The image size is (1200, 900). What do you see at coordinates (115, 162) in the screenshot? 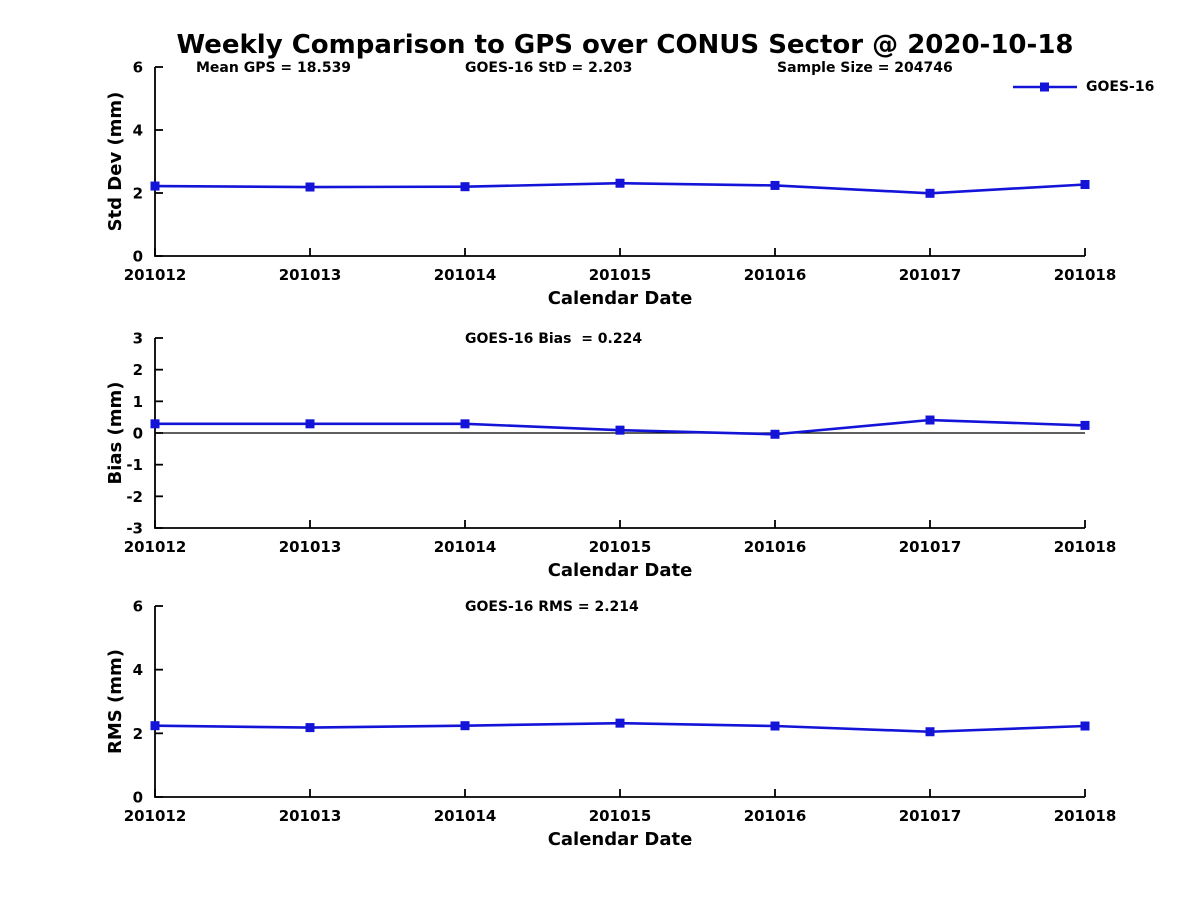
I see `y-axis-title: Std Dev (mm)` at bounding box center [115, 162].